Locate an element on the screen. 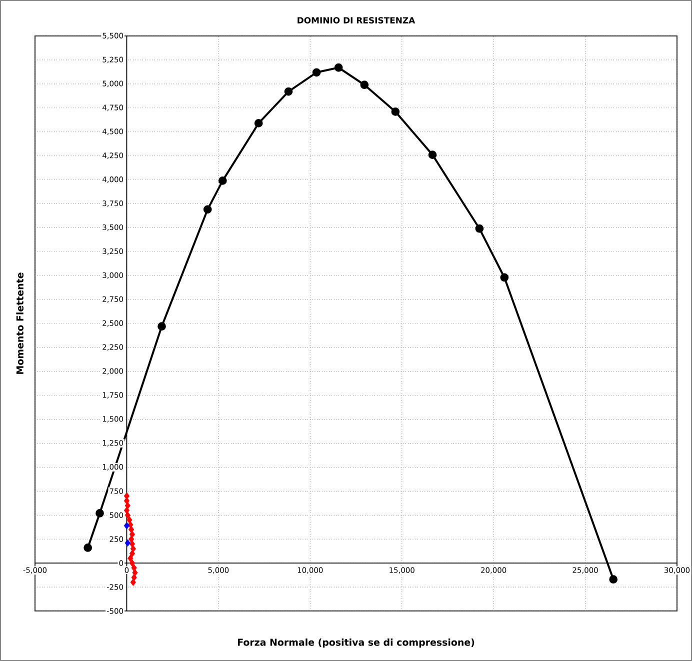 The height and width of the screenshot is (661, 692). x-axis-title: Forza Normale (positiva se di compressione) is located at coordinates (356, 643).